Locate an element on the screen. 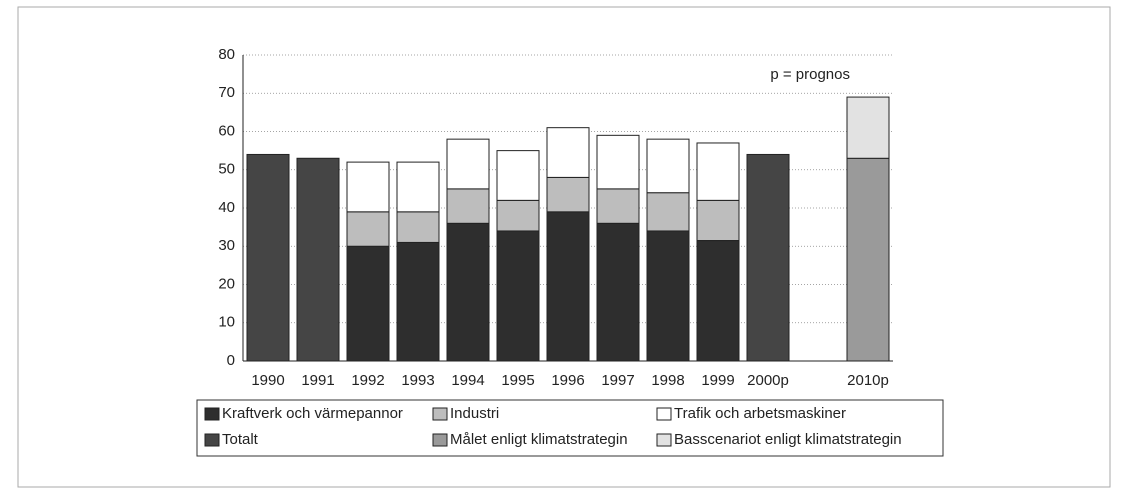 This screenshot has width=1123, height=496. x-tick-label: 1993 is located at coordinates (417, 380).